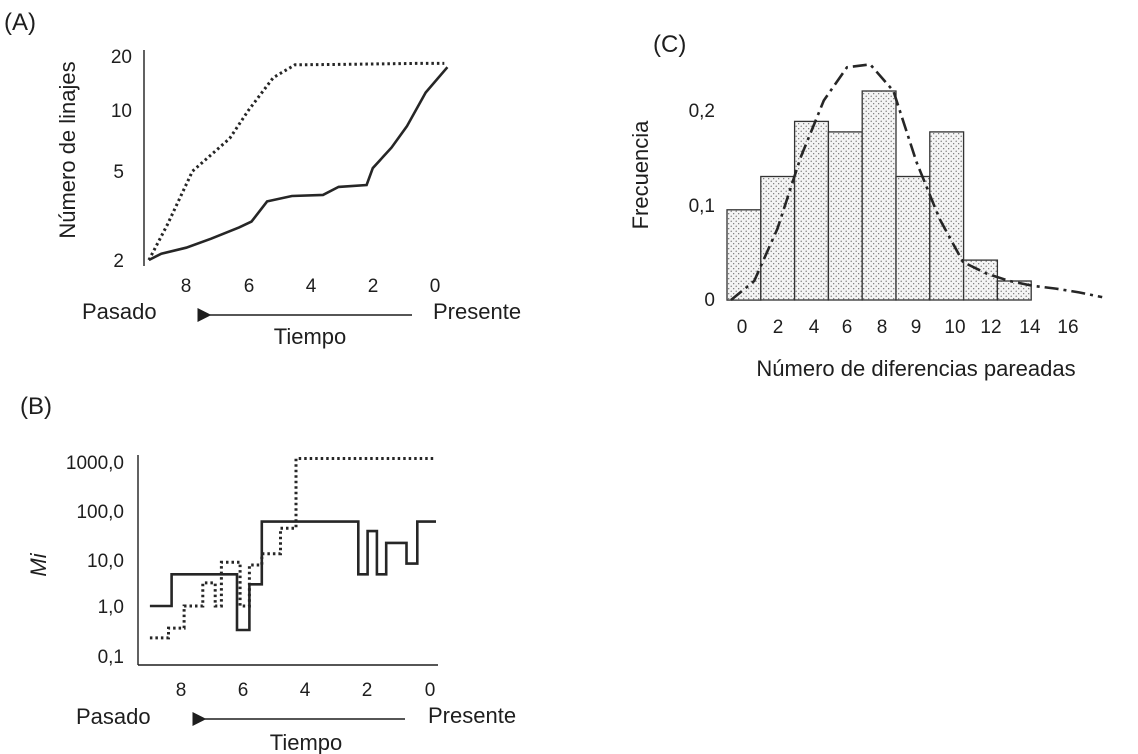 The height and width of the screenshot is (754, 1138). I want to click on panel-b-series, so click(292, 548).